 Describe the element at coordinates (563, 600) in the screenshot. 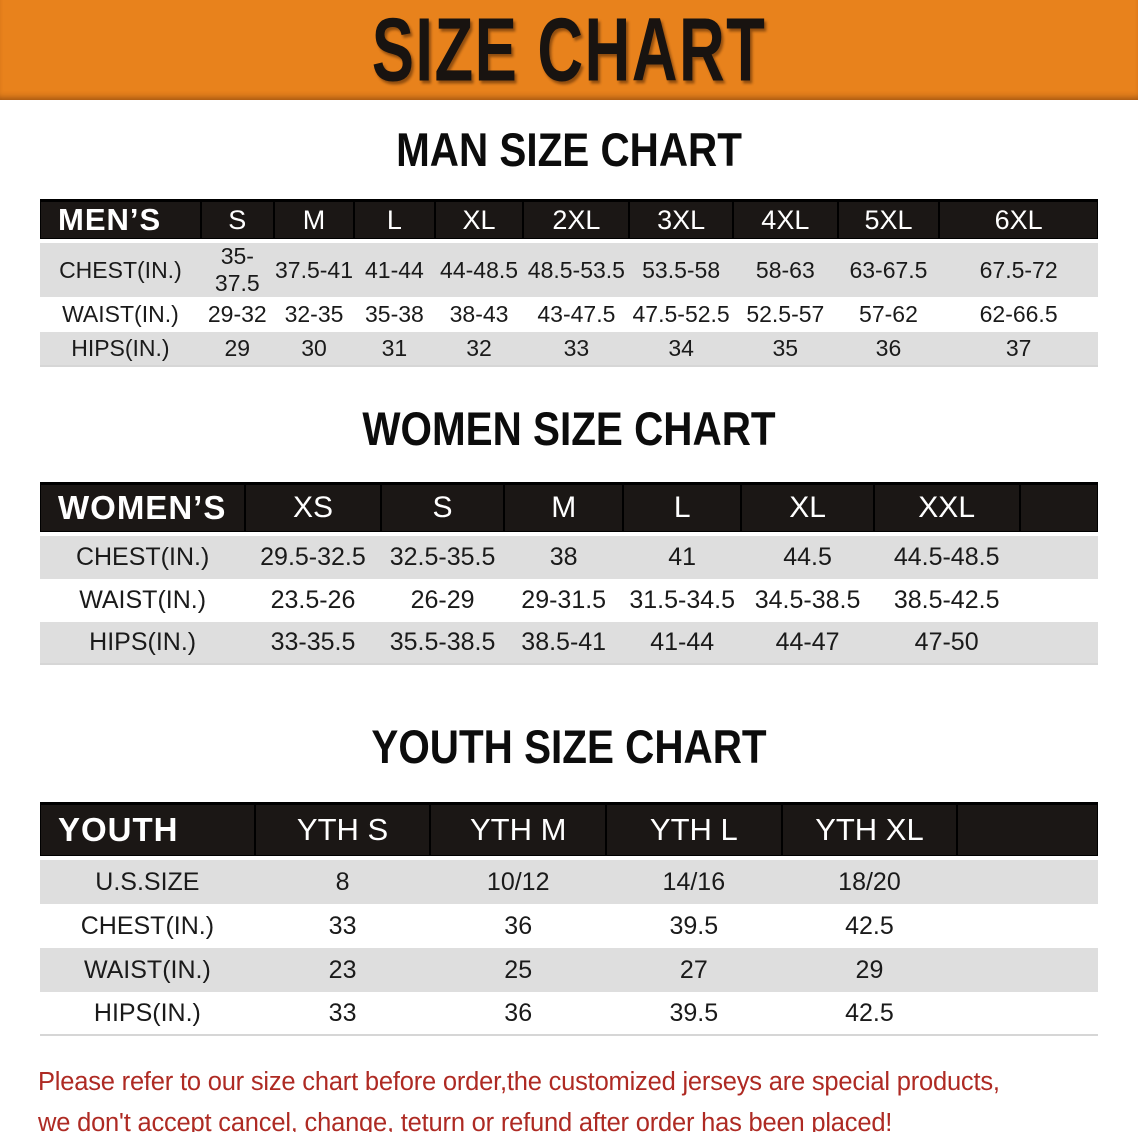

I see `value-cell: 29-31.5` at that location.